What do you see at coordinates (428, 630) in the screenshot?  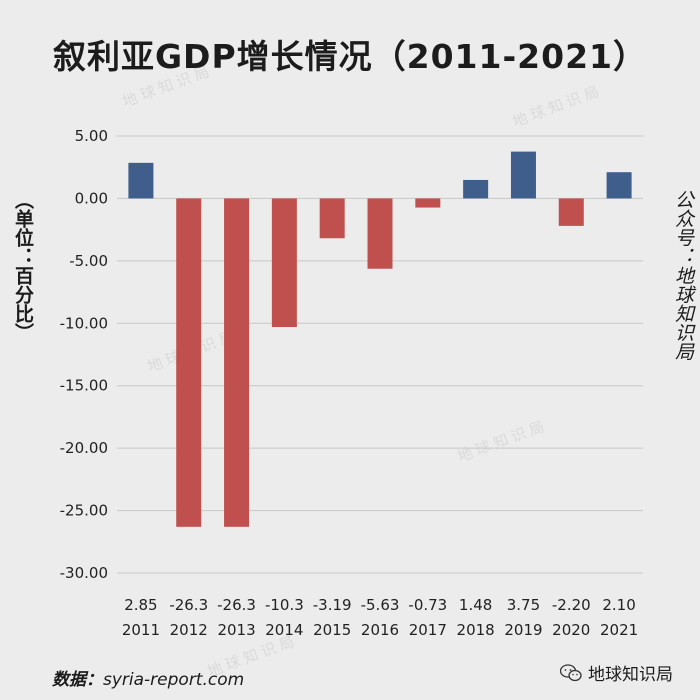 I see `x-tick-label: 2017` at bounding box center [428, 630].